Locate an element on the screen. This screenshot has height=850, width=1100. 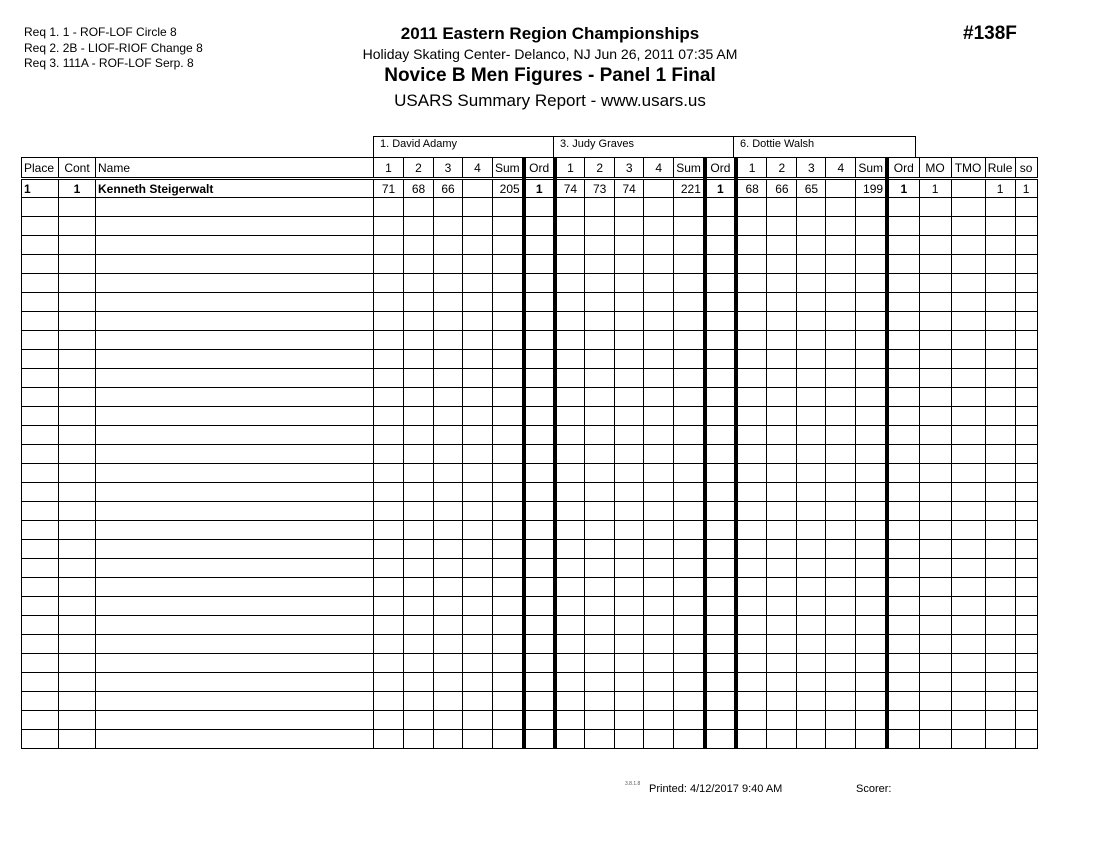
column-header: Place is located at coordinates (40, 168).